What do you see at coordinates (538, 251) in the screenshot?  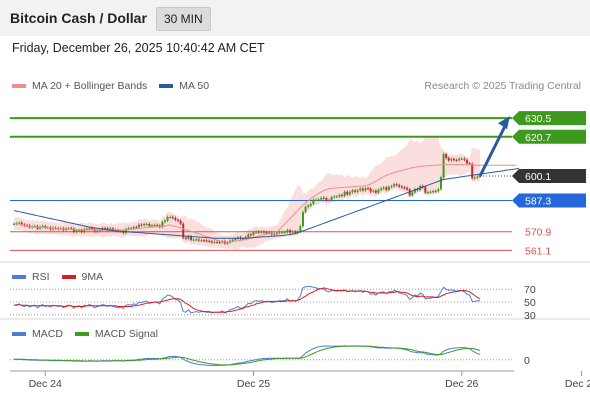 I see `level-tag-label-5: 561.1` at bounding box center [538, 251].